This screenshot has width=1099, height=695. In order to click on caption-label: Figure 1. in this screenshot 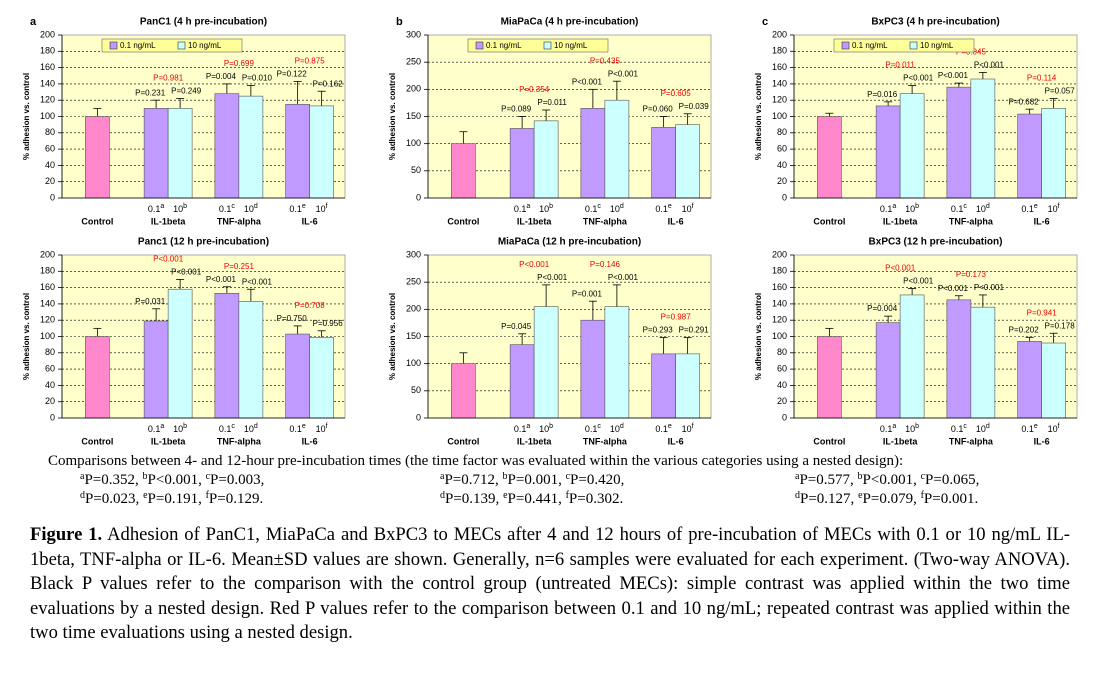, I will do `click(66, 534)`.